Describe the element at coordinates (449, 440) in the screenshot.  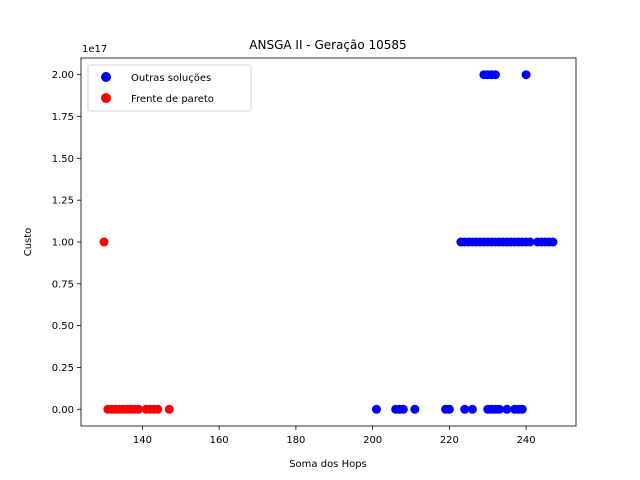
I see `x-tick-label: 220` at that location.